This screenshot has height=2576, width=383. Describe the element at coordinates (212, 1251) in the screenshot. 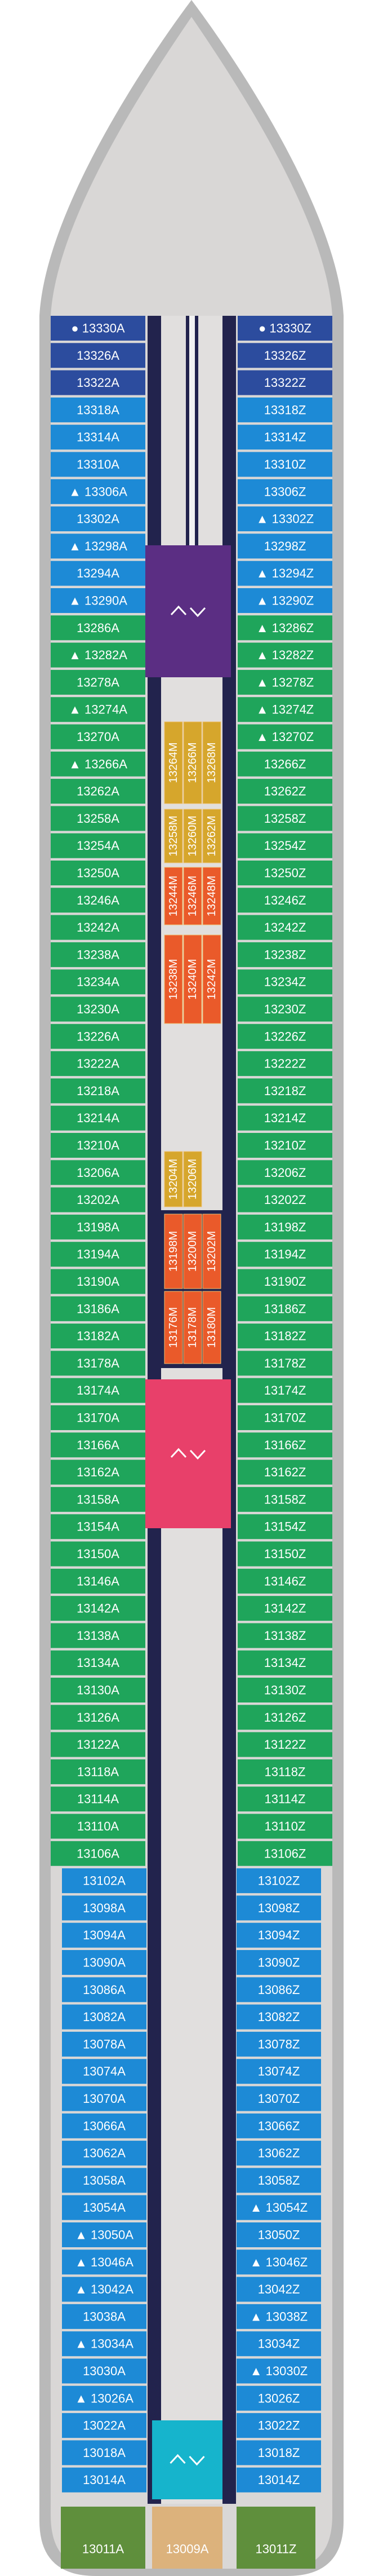

I see `inner-cabin-label: 13202M` at that location.